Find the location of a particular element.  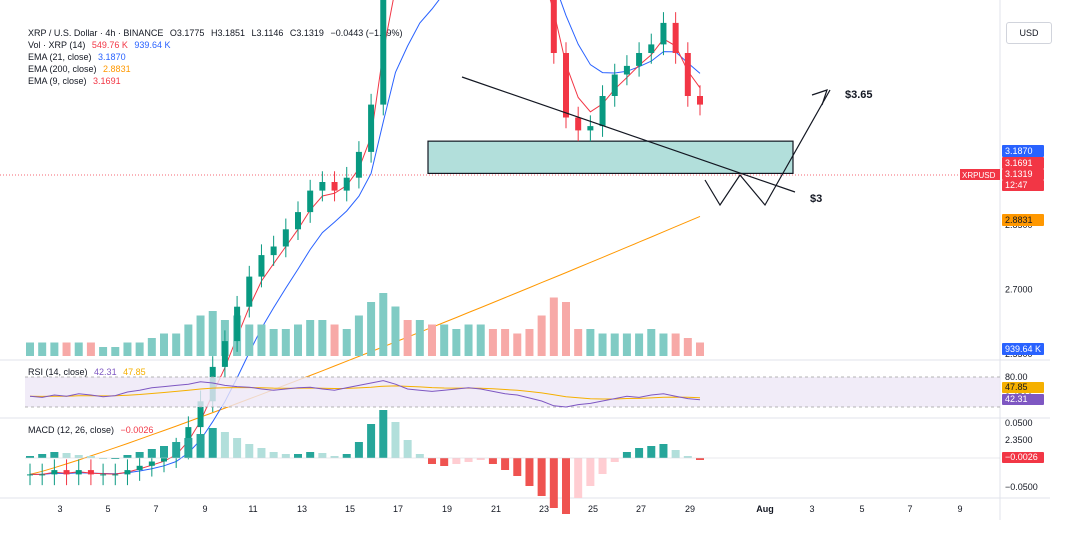

x-tick-label: 7 is located at coordinates (155, 509).